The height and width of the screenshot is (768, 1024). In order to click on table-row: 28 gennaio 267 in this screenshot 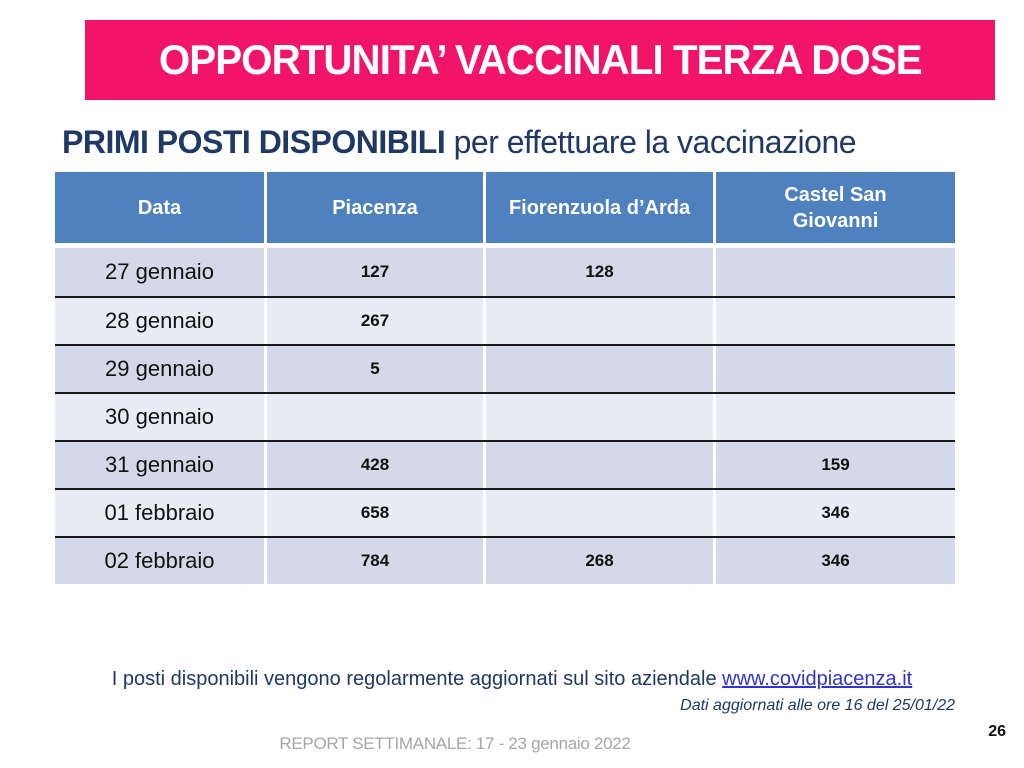, I will do `click(505, 320)`.